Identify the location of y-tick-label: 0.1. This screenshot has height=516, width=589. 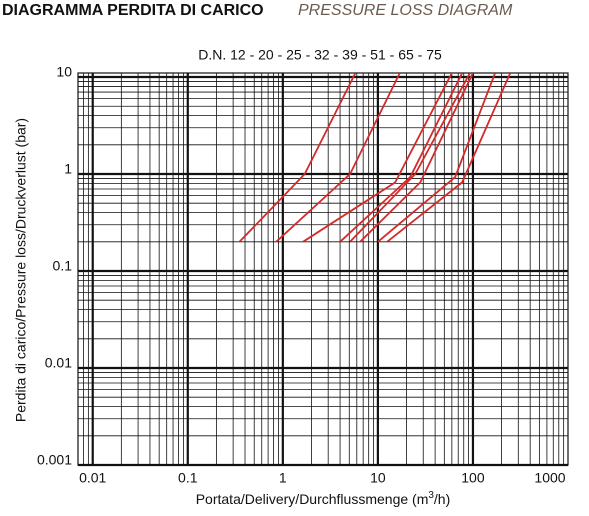
(63, 266).